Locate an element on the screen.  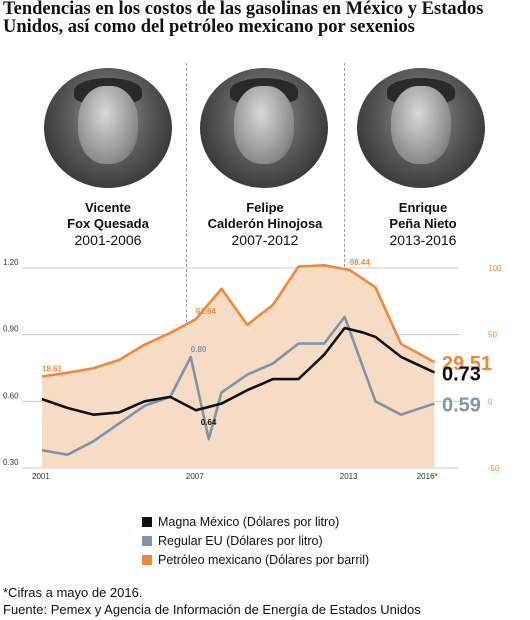
data-label: 98.44 is located at coordinates (360, 262).